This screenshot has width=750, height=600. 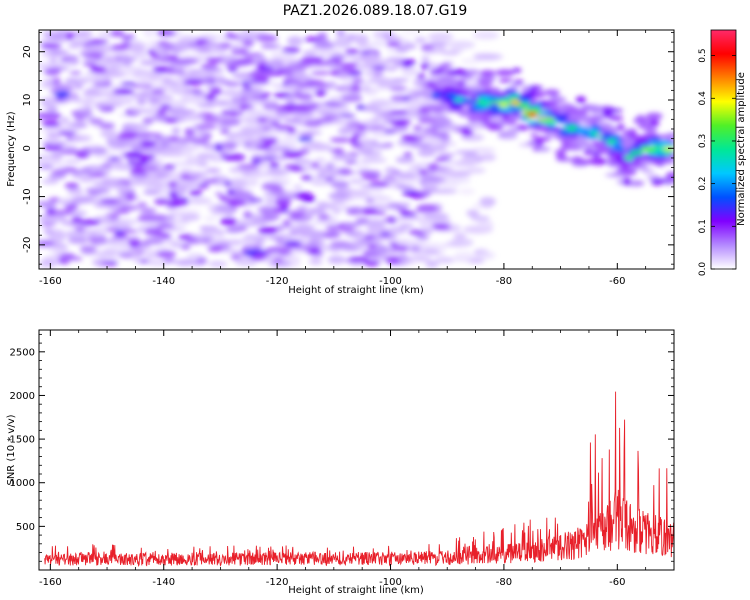 I want to click on snr-xtick-label: -60, so click(x=617, y=582).